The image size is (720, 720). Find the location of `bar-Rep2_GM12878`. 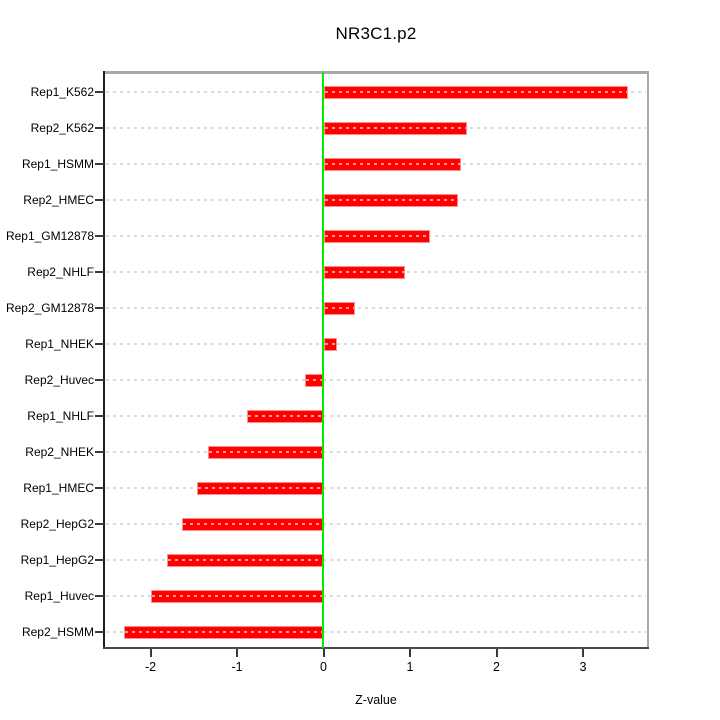

bar-Rep2_GM12878 is located at coordinates (339, 308).